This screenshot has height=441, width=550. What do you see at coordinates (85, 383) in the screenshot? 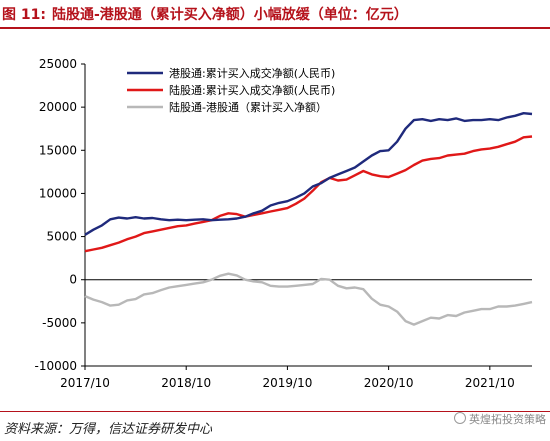
I see `x-tick-label: 2017/10` at bounding box center [85, 383].